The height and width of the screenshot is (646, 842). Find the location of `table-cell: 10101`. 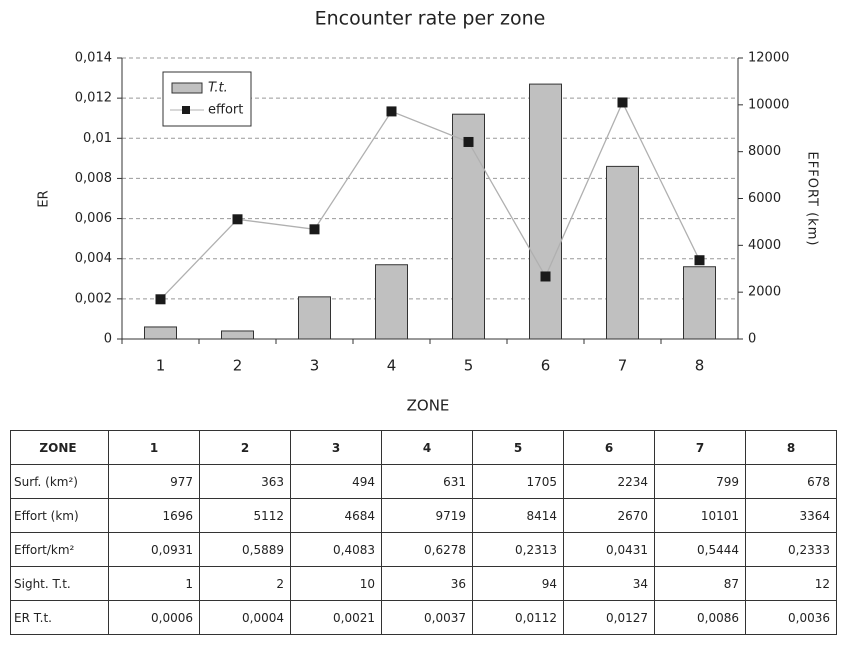

table-cell: 10101 is located at coordinates (700, 515).